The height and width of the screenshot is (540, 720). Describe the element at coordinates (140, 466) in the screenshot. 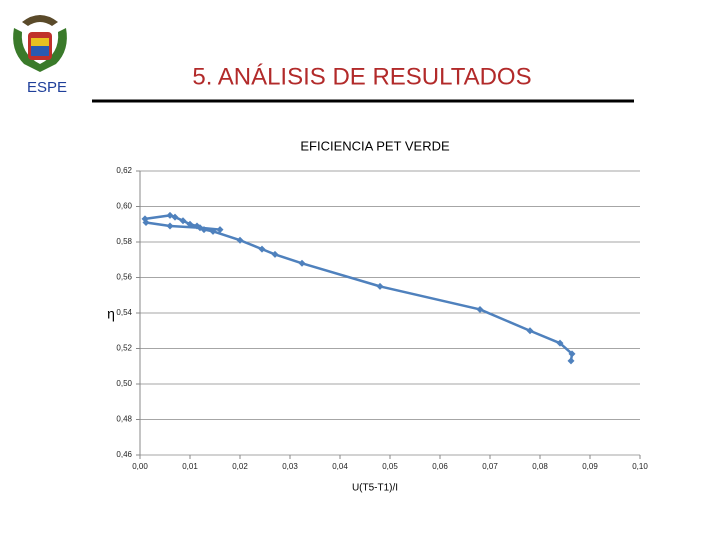

I see `x-tick-label: 0,00` at that location.